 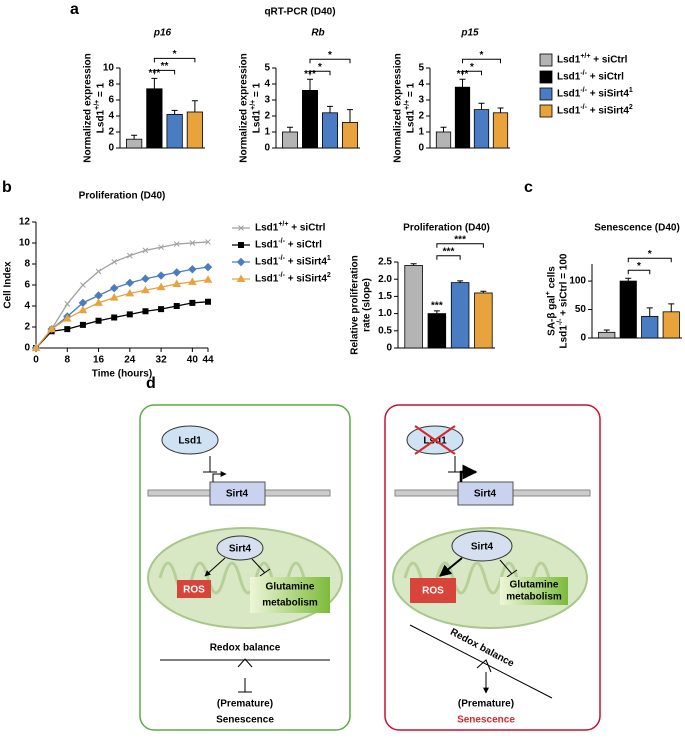 I want to click on legend-label: Lsd1-/- + siSirt42, so click(x=293, y=278).